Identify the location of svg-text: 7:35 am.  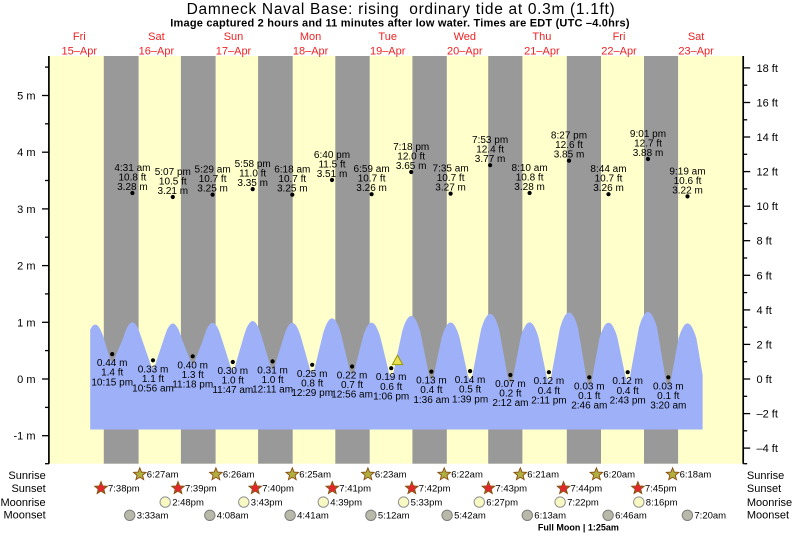
(451, 169).